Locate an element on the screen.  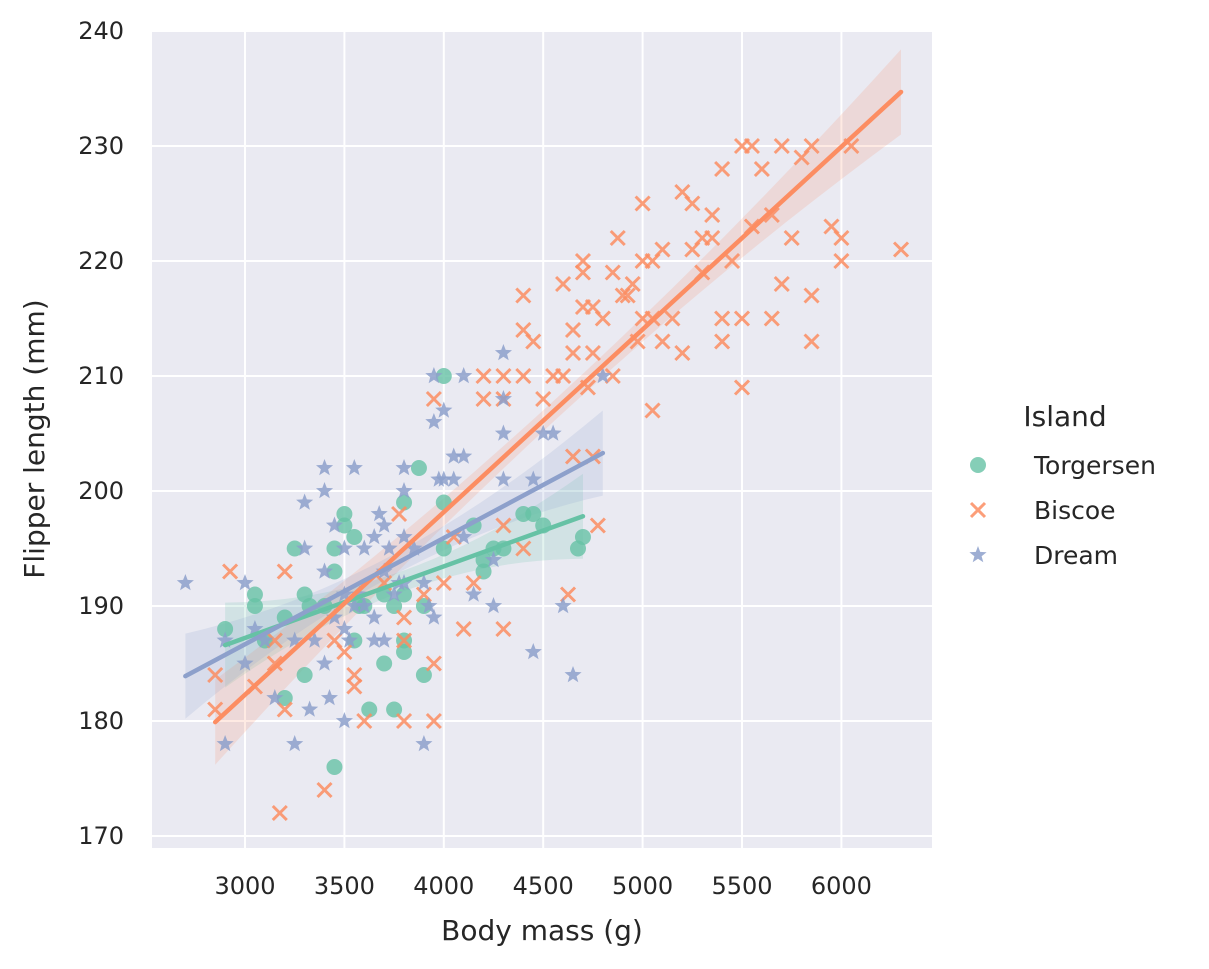
legend-items: Torgersen Biscoe Dream is located at coordinates (1062, 510).